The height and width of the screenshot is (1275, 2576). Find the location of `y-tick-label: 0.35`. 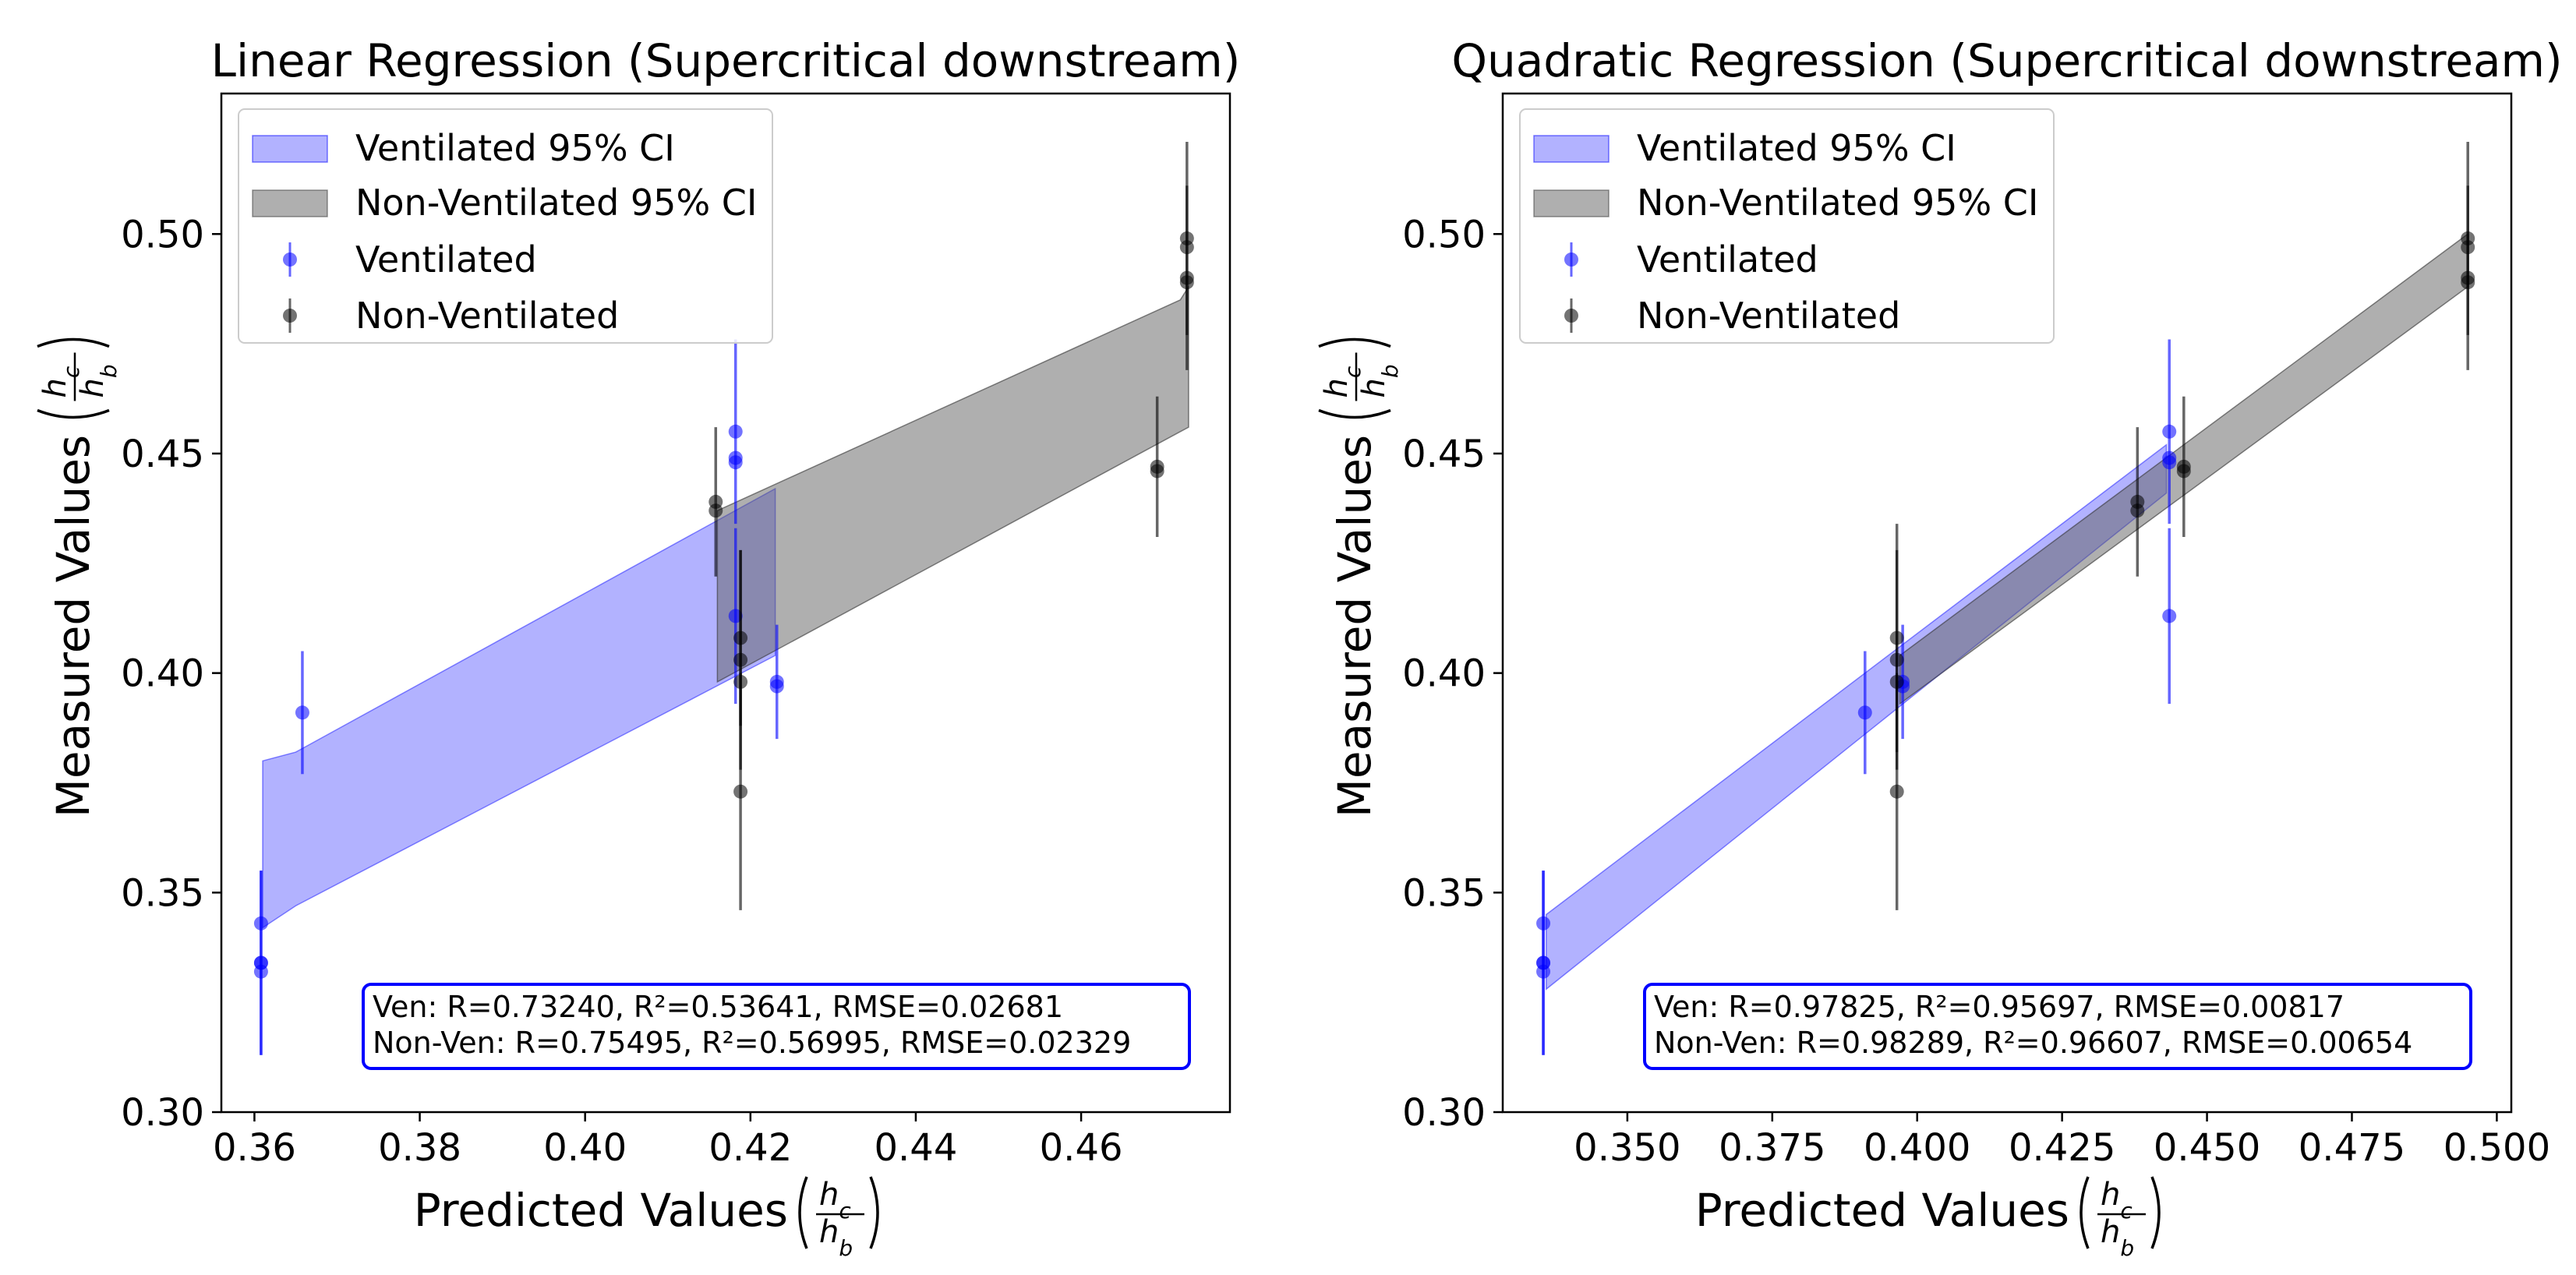

y-tick-label: 0.35 is located at coordinates (162, 893).